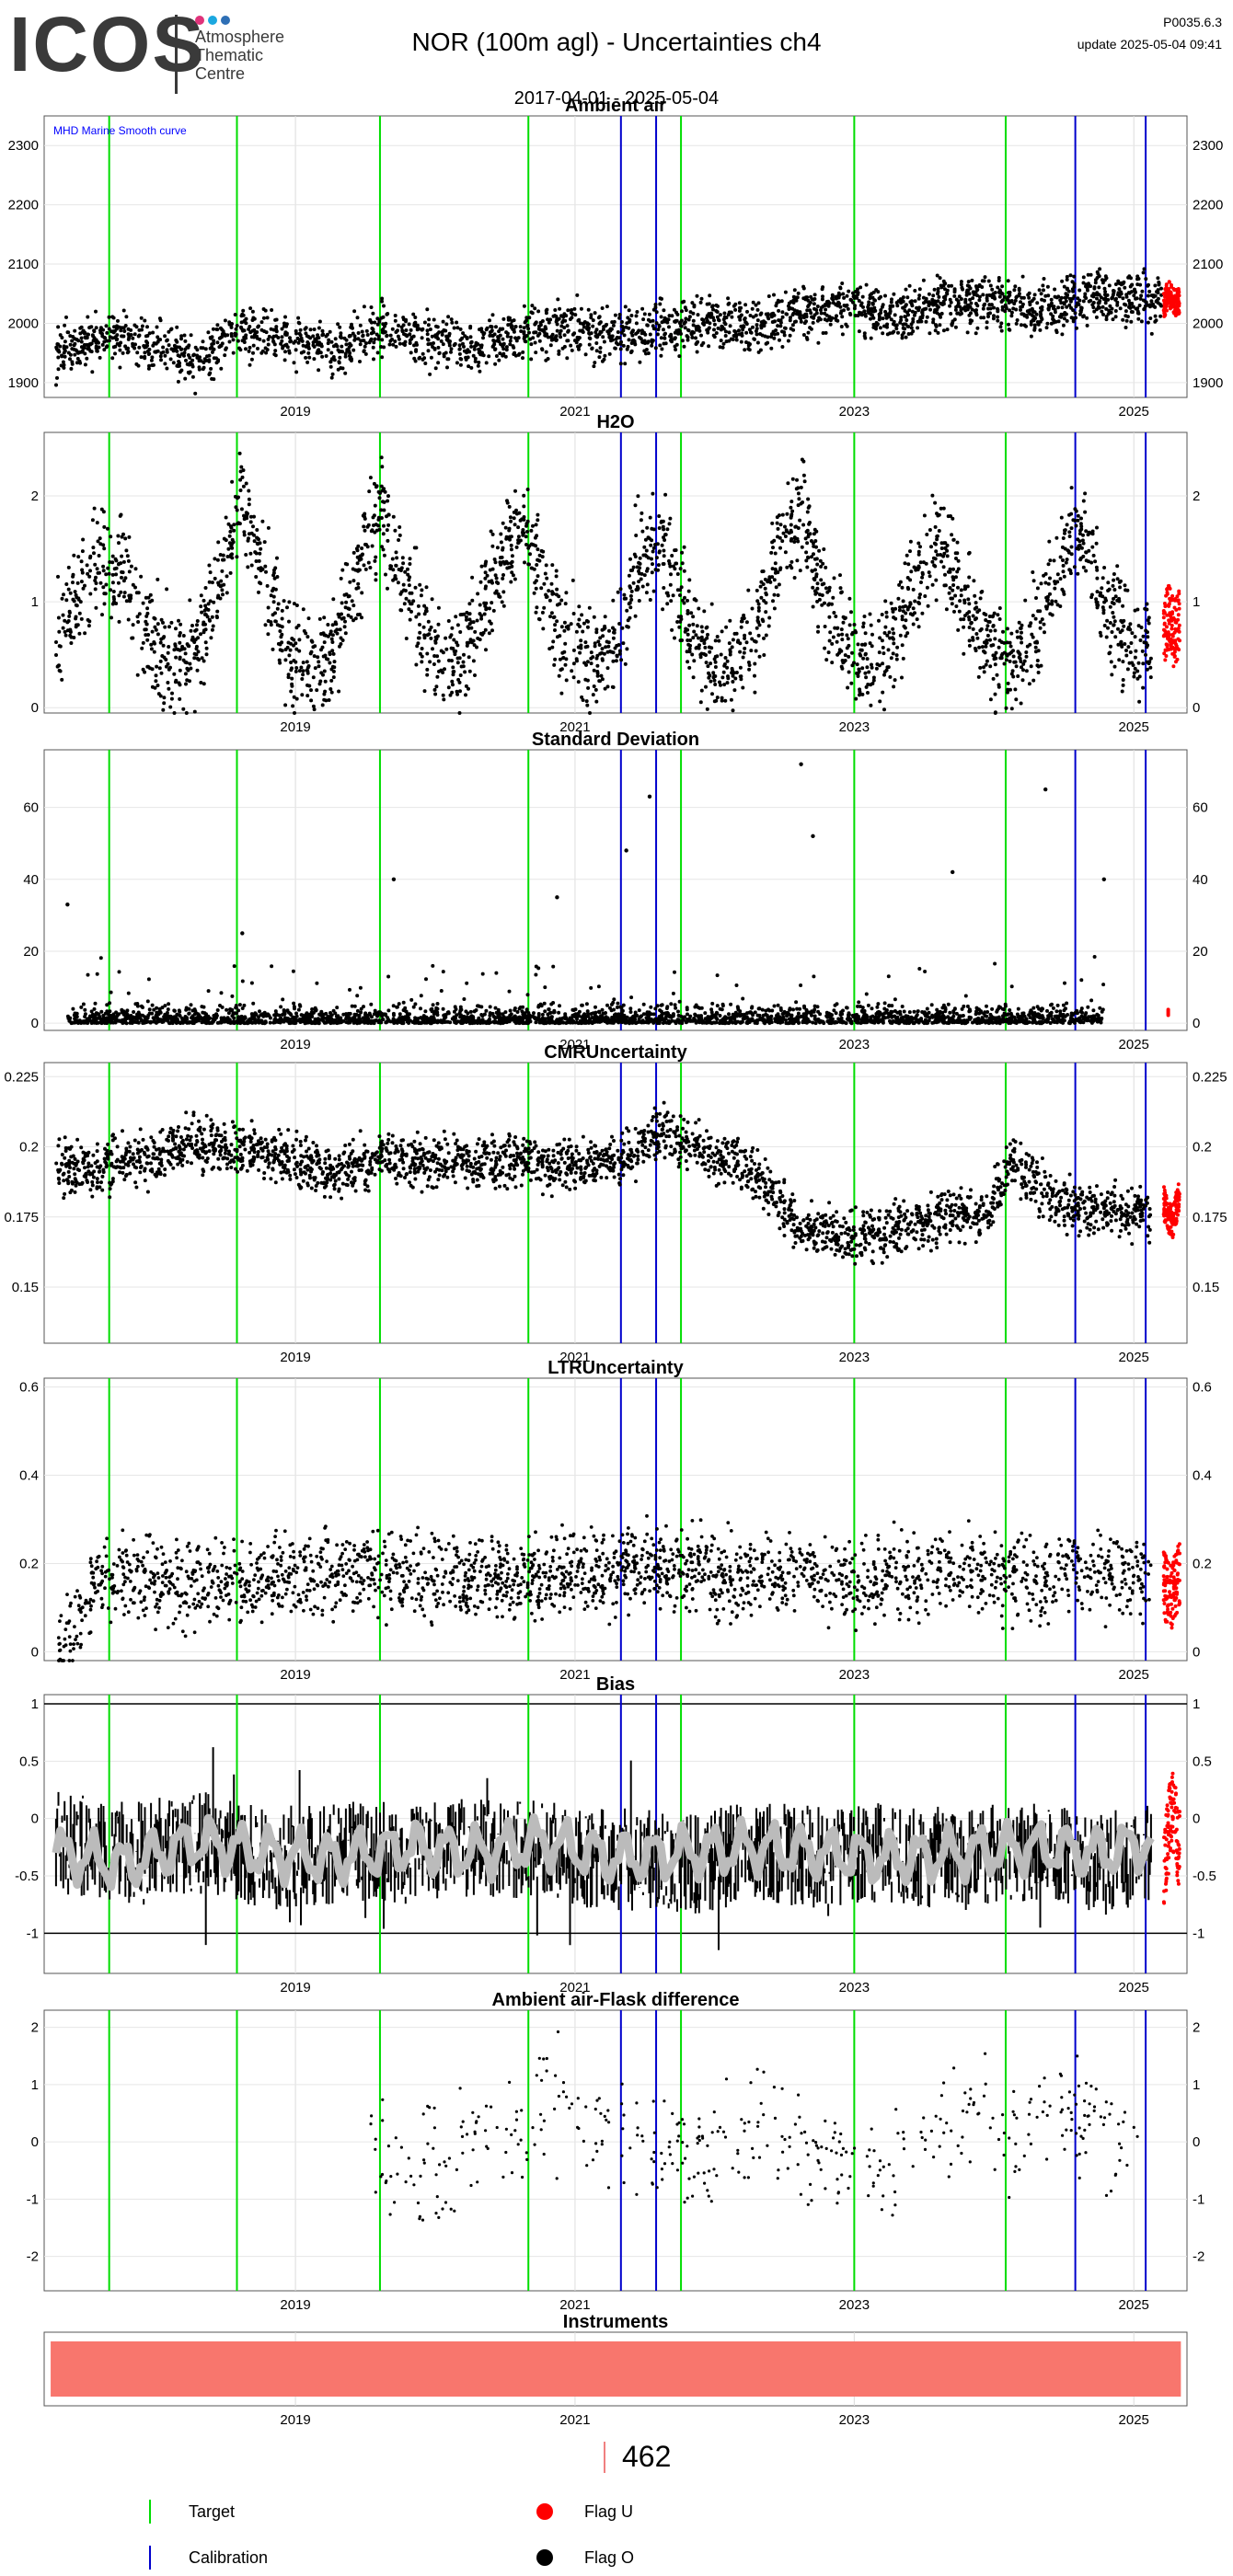 This screenshot has width=1233, height=2576. What do you see at coordinates (1206, 1287) in the screenshot?
I see `y-tick-label-right: 0.15` at bounding box center [1206, 1287].